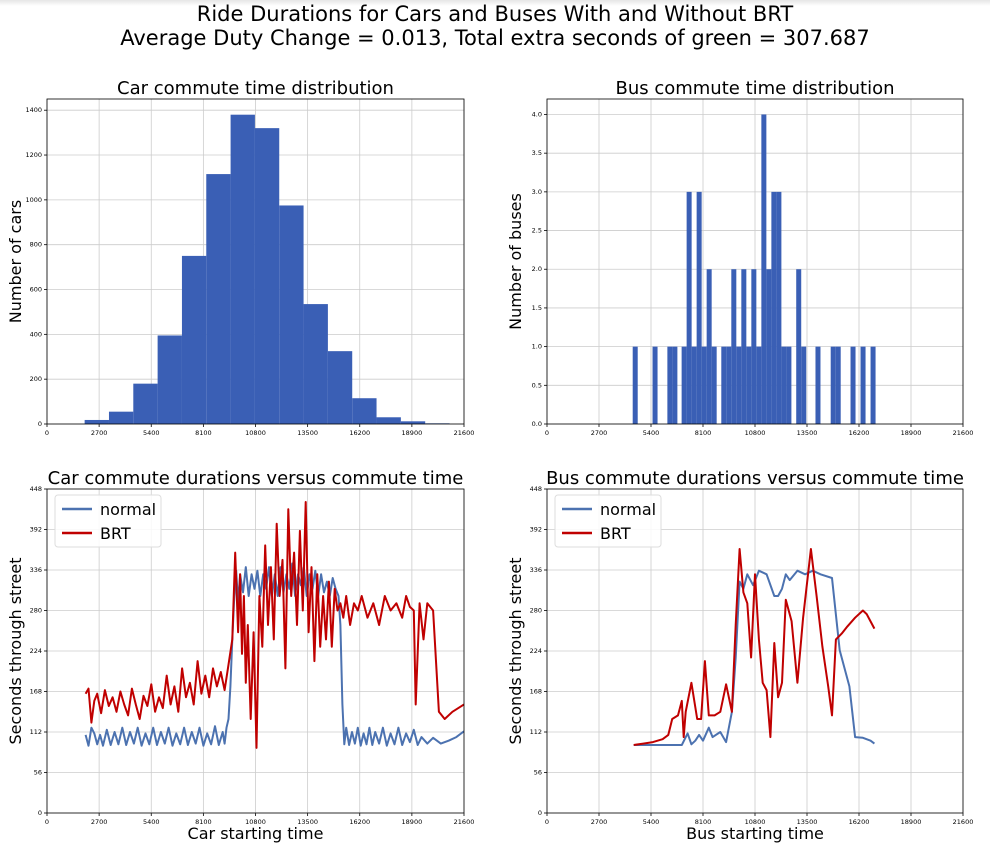 This screenshot has height=848, width=990. Describe the element at coordinates (537, 192) in the screenshot. I see `y-tick-label: 3.0` at that location.